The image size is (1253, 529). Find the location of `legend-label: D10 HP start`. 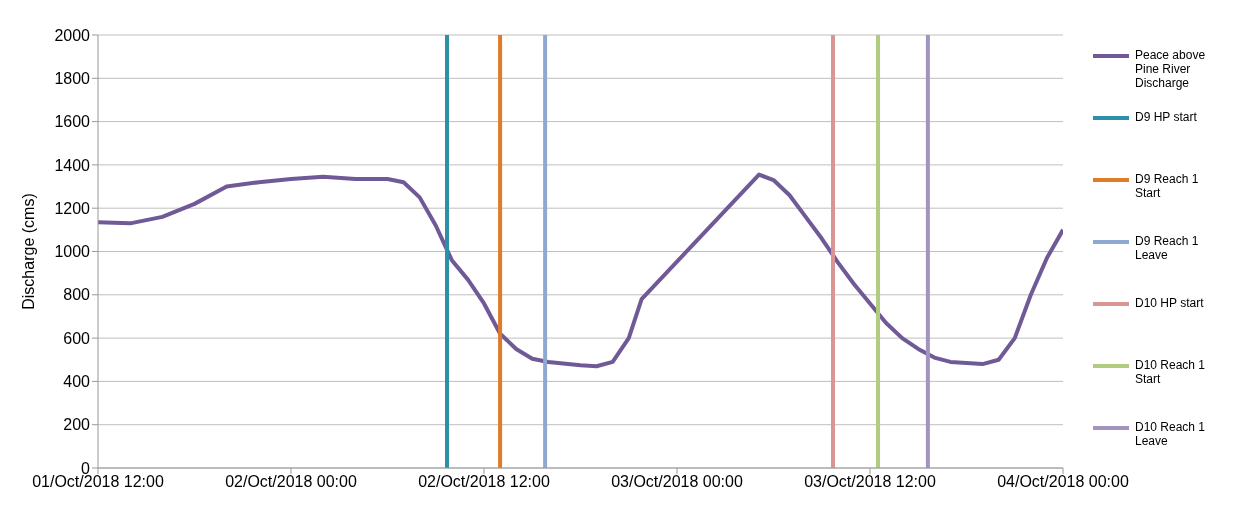

legend-label: D10 HP start is located at coordinates (1170, 303).